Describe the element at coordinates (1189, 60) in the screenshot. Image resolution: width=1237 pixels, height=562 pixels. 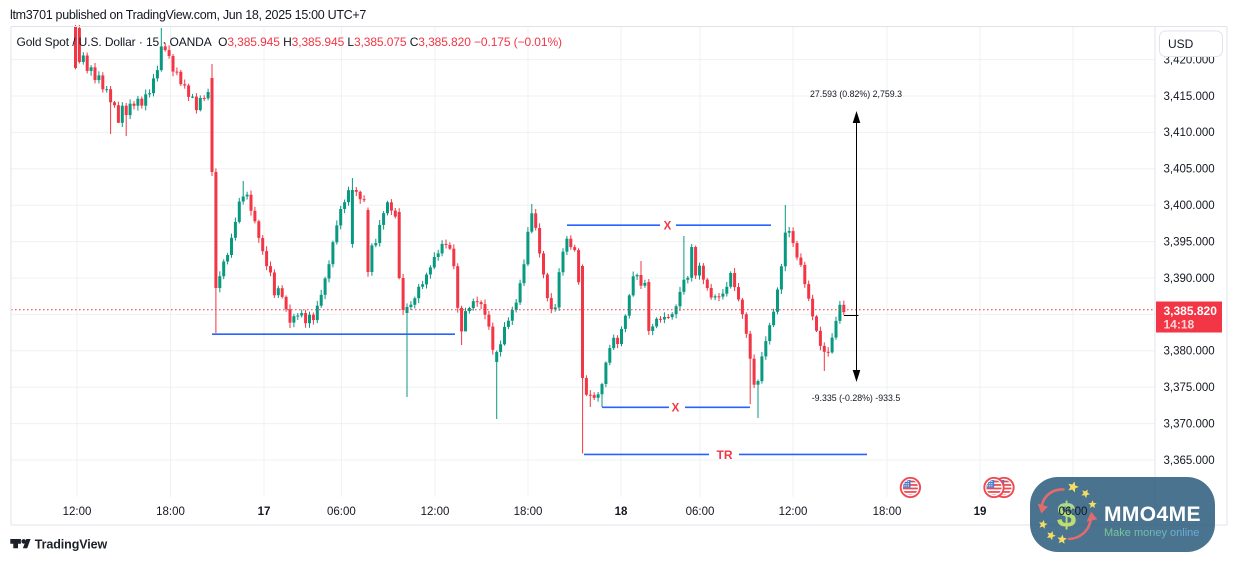
I see `svg-text: 3,420.000` at that location.